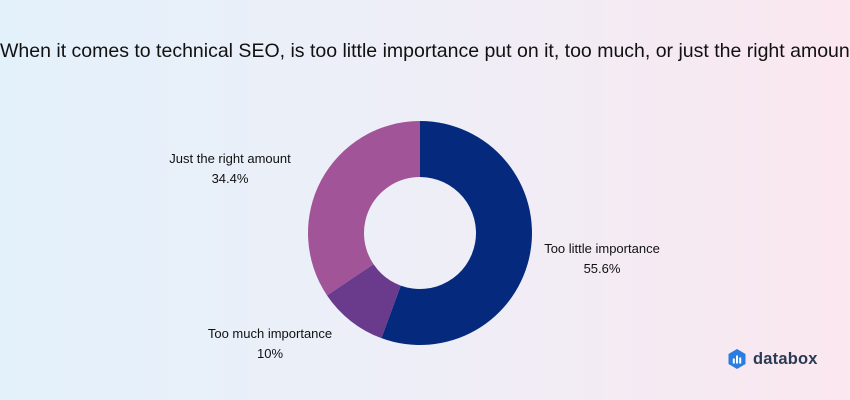 Image resolution: width=850 pixels, height=400 pixels. I want to click on databox-logo-icon, so click(737, 359).